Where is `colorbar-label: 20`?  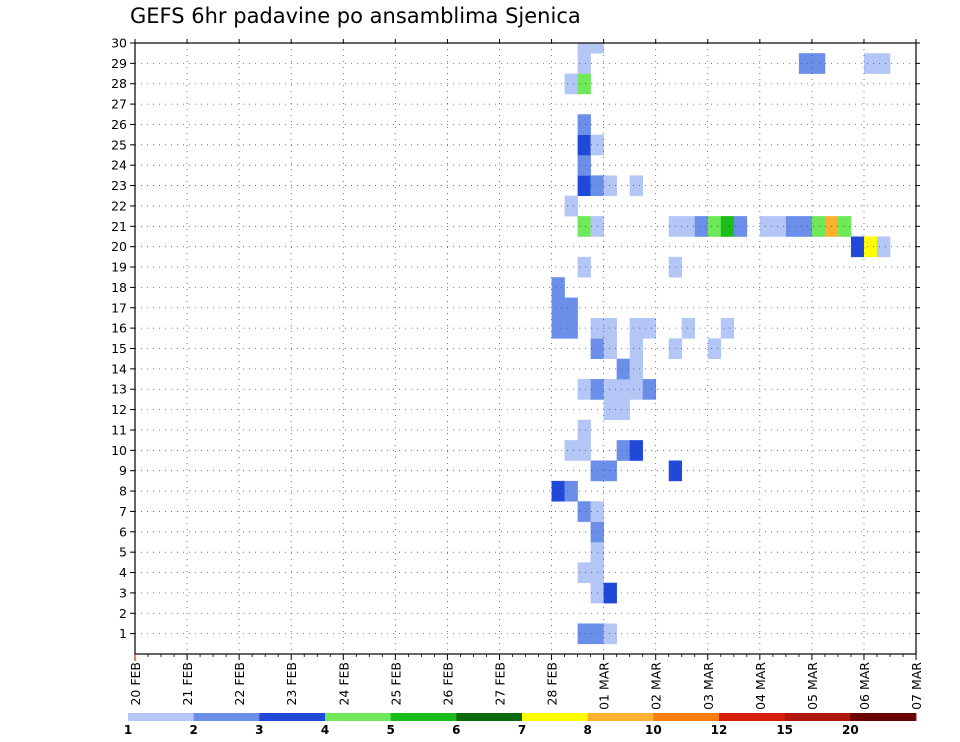
colorbar-label: 20 is located at coordinates (850, 730).